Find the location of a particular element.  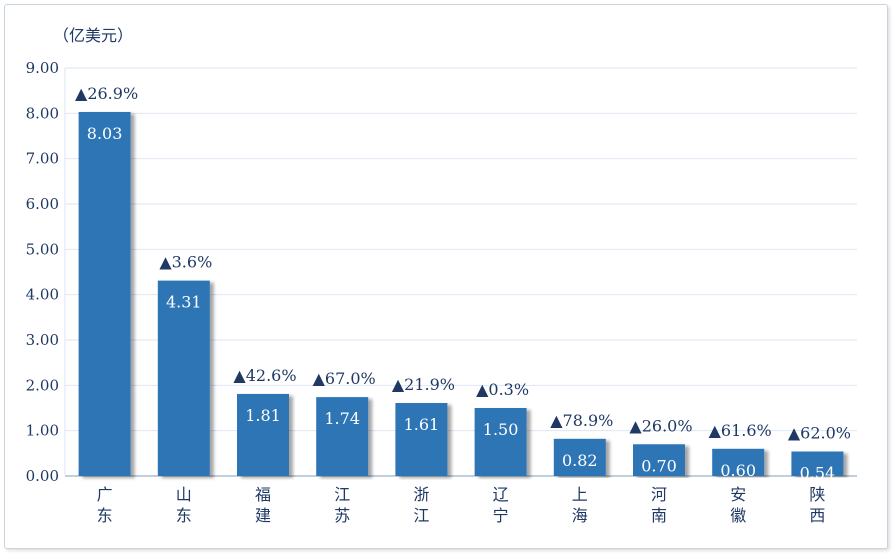

x-tick-label: 安徽 is located at coordinates (738, 505).